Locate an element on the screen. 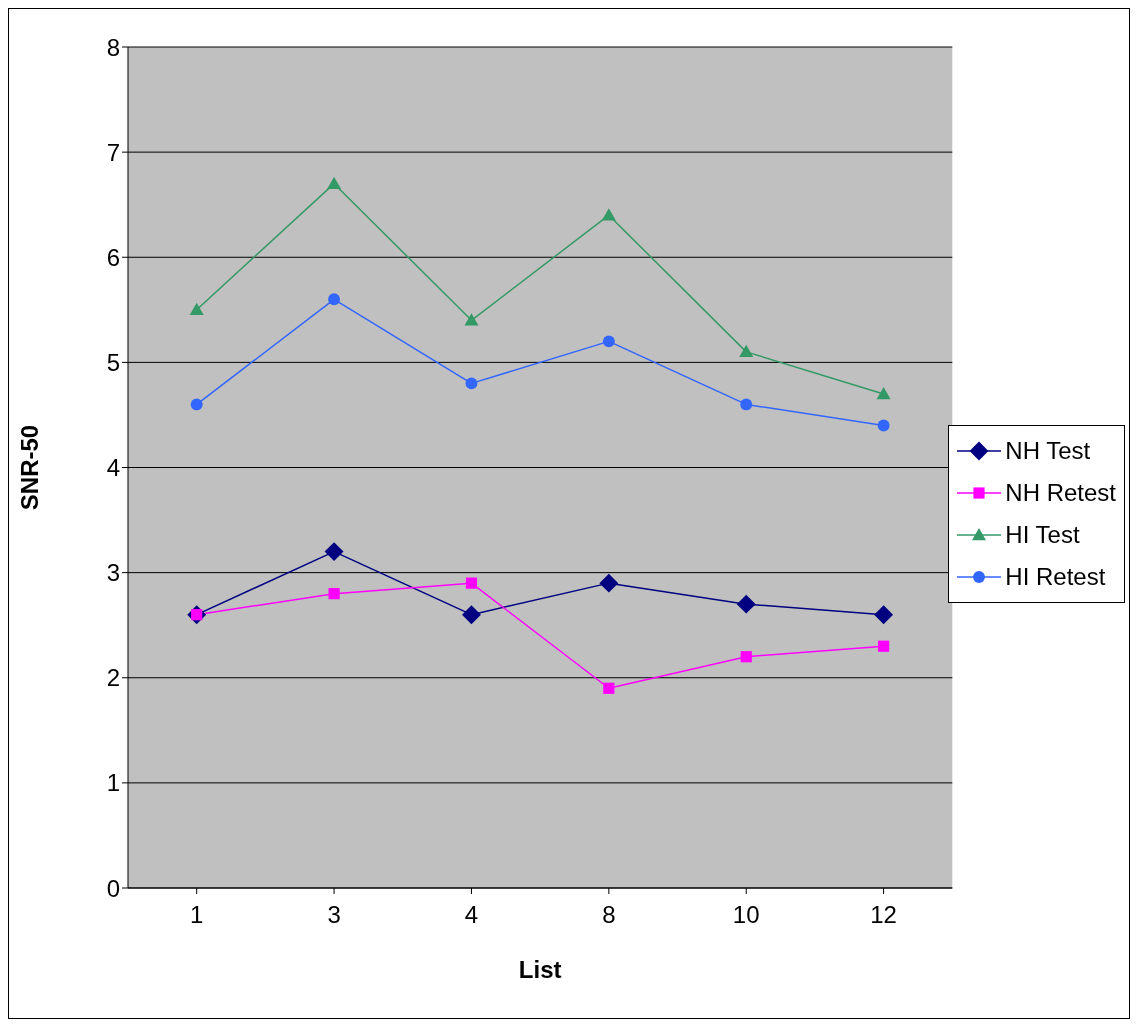  legend-label: NH Test is located at coordinates (1048, 450).